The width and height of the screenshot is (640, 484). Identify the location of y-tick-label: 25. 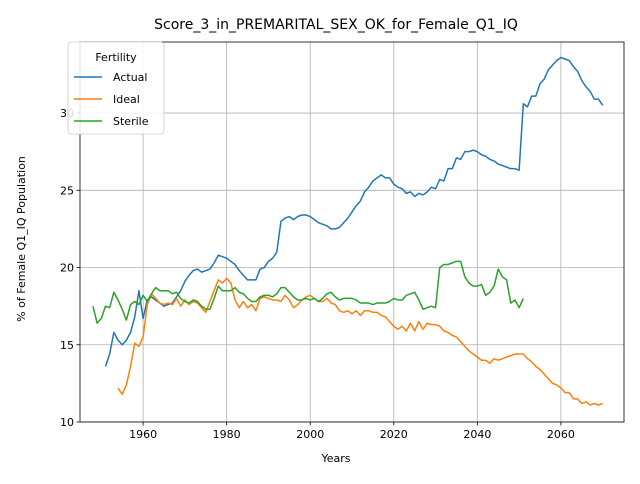
(67, 190).